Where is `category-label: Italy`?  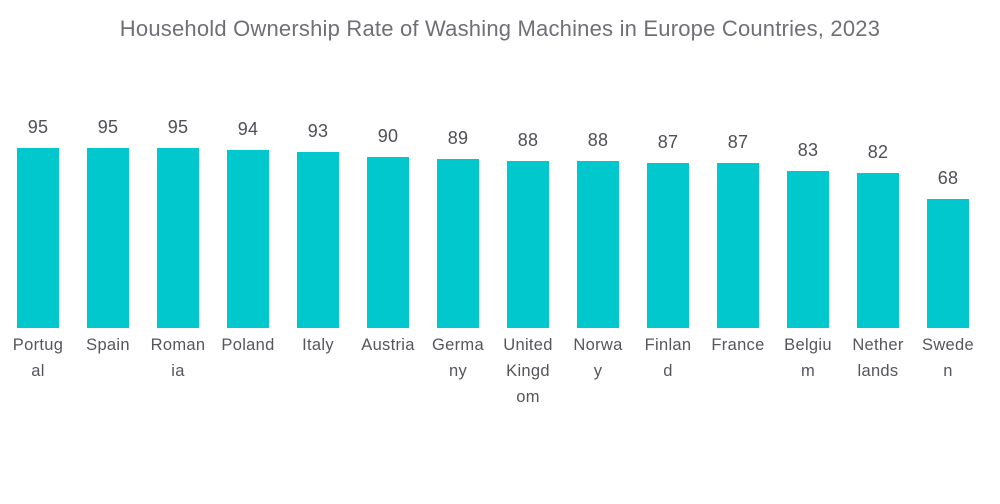 category-label: Italy is located at coordinates (318, 345).